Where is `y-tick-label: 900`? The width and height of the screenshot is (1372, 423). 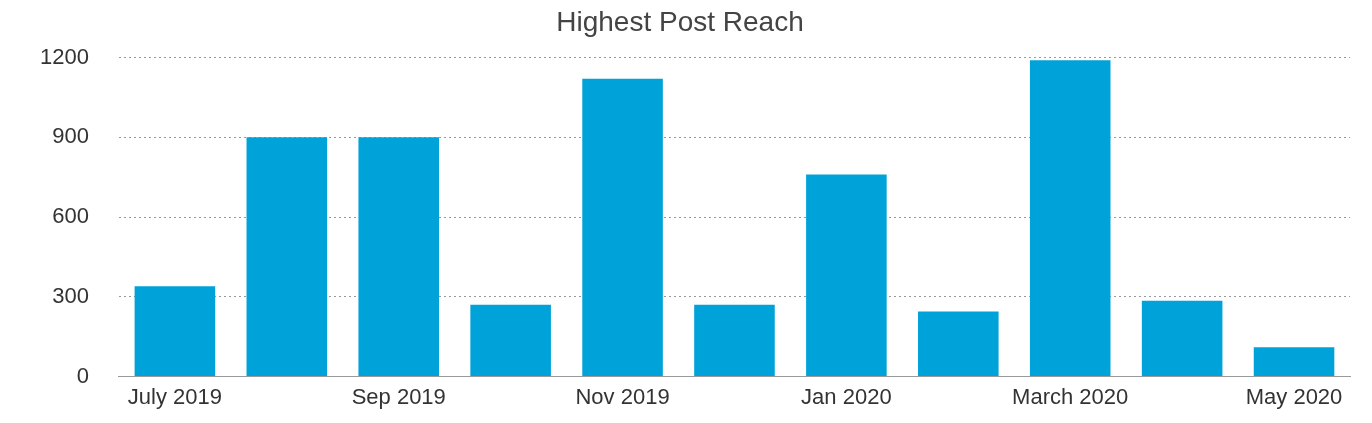 y-tick-label: 900 is located at coordinates (70, 136).